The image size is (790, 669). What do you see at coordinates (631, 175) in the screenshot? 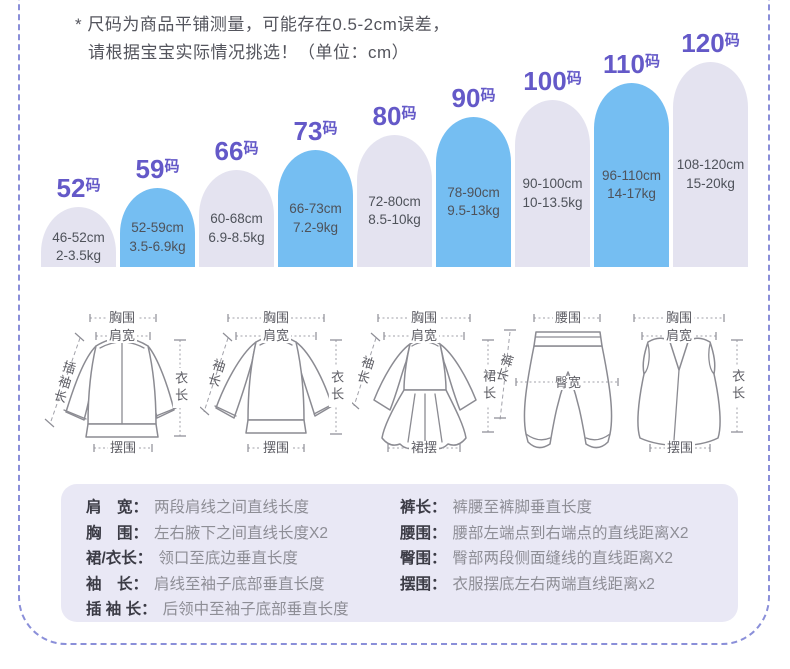
I see `height-range: 96-110cm` at bounding box center [631, 175].